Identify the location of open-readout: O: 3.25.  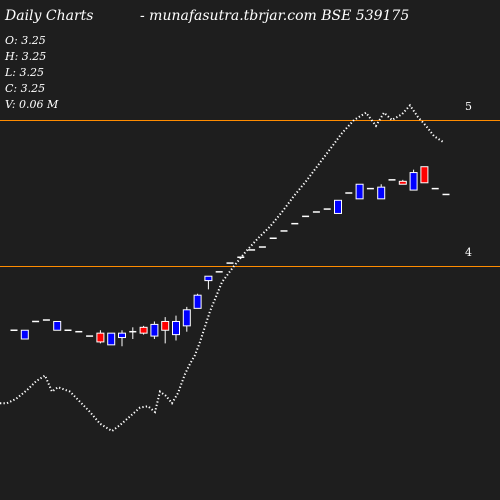
(25, 40).